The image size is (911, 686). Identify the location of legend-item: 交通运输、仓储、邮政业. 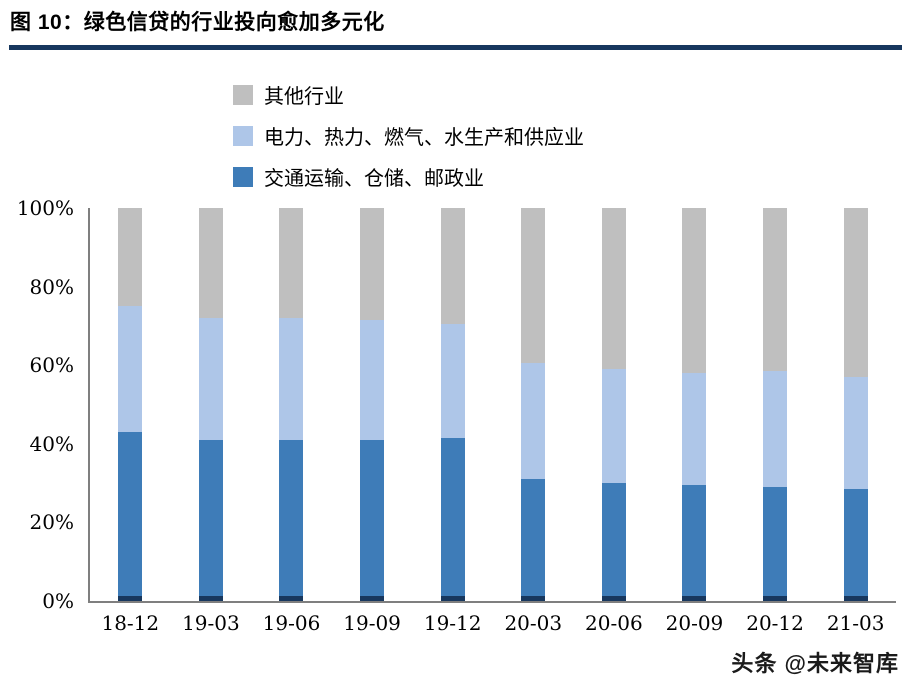
(408, 176).